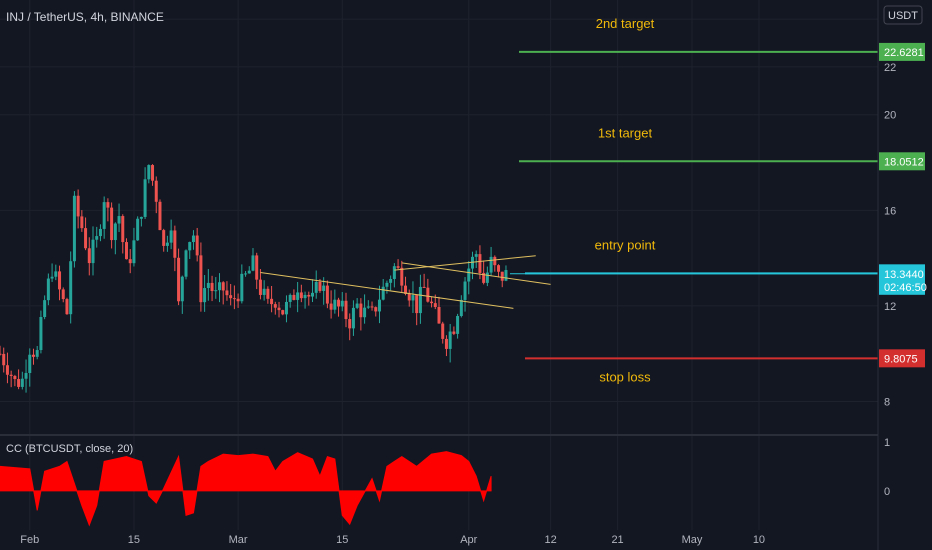  Describe the element at coordinates (625, 23) in the screenshot. I see `annotation-2nd-target: 2nd target` at that location.